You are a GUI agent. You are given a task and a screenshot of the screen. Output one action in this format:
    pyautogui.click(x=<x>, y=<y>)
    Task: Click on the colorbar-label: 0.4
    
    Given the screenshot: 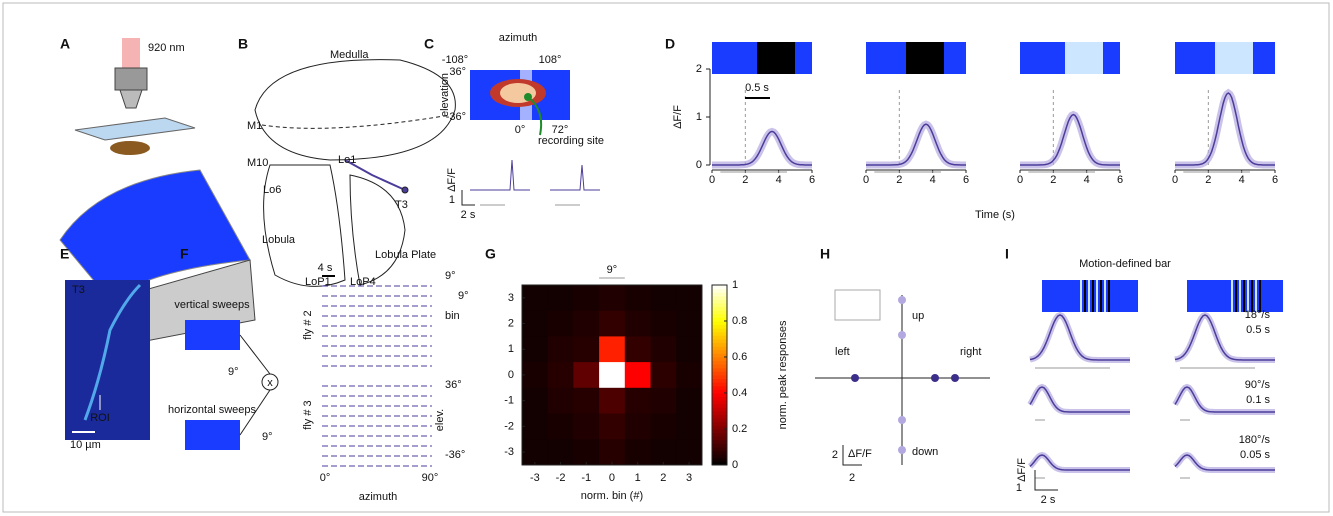 What is the action you would take?
    pyautogui.click(x=739, y=393)
    